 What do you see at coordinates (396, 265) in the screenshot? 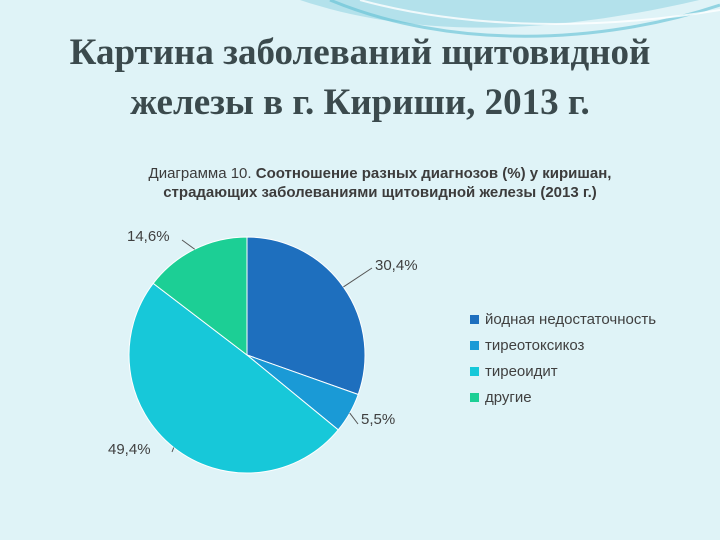
I see `data-label-iodine: 30,4%` at bounding box center [396, 265].